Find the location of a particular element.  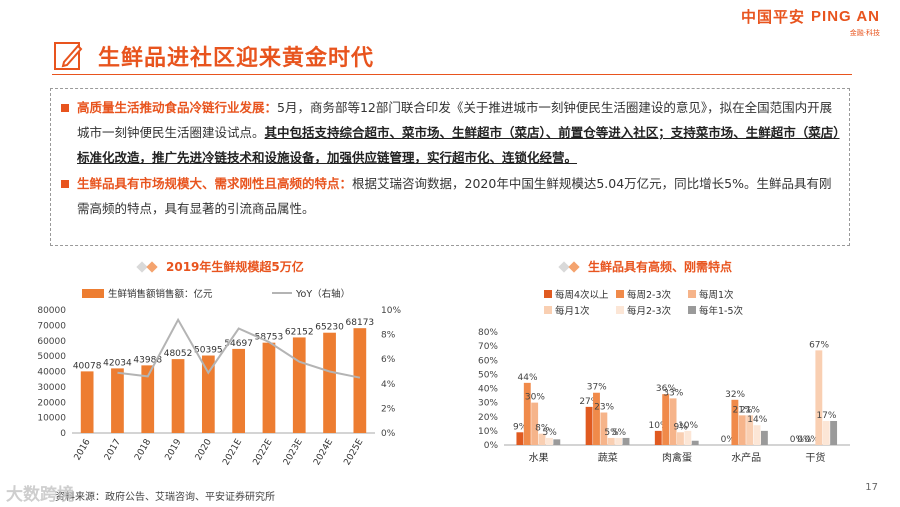

y-tick-label: 50% is located at coordinates (488, 375).